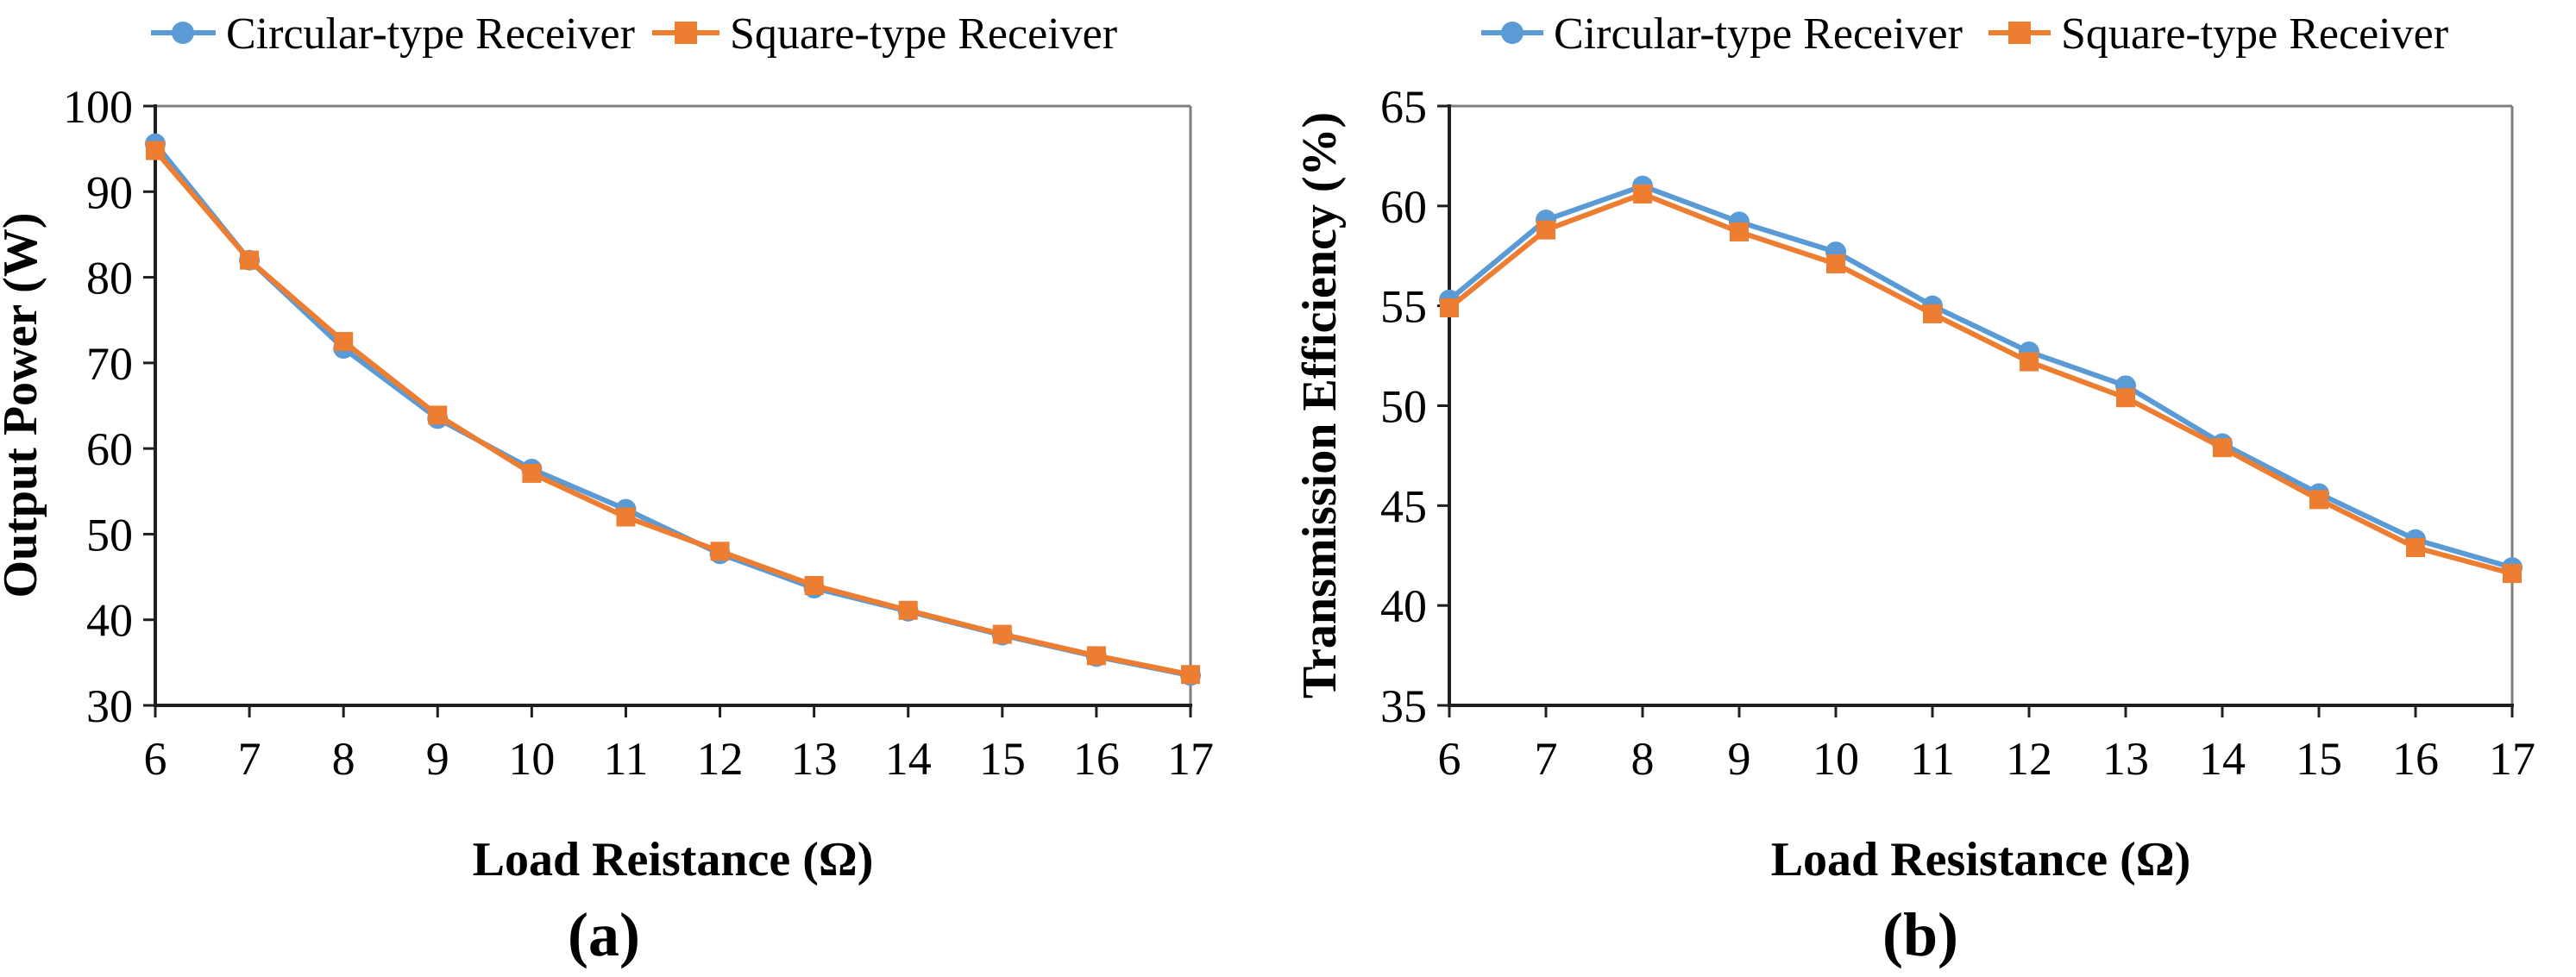 This screenshot has width=2576, height=977. Describe the element at coordinates (1403, 307) in the screenshot. I see `y-tick-label: 55` at that location.